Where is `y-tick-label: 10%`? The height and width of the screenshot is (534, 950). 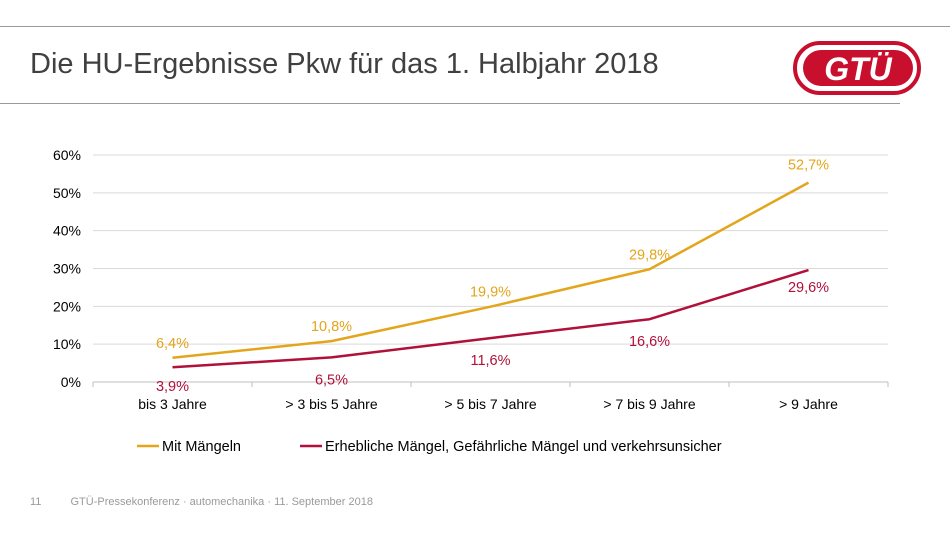
y-tick-label: 10% is located at coordinates (67, 344).